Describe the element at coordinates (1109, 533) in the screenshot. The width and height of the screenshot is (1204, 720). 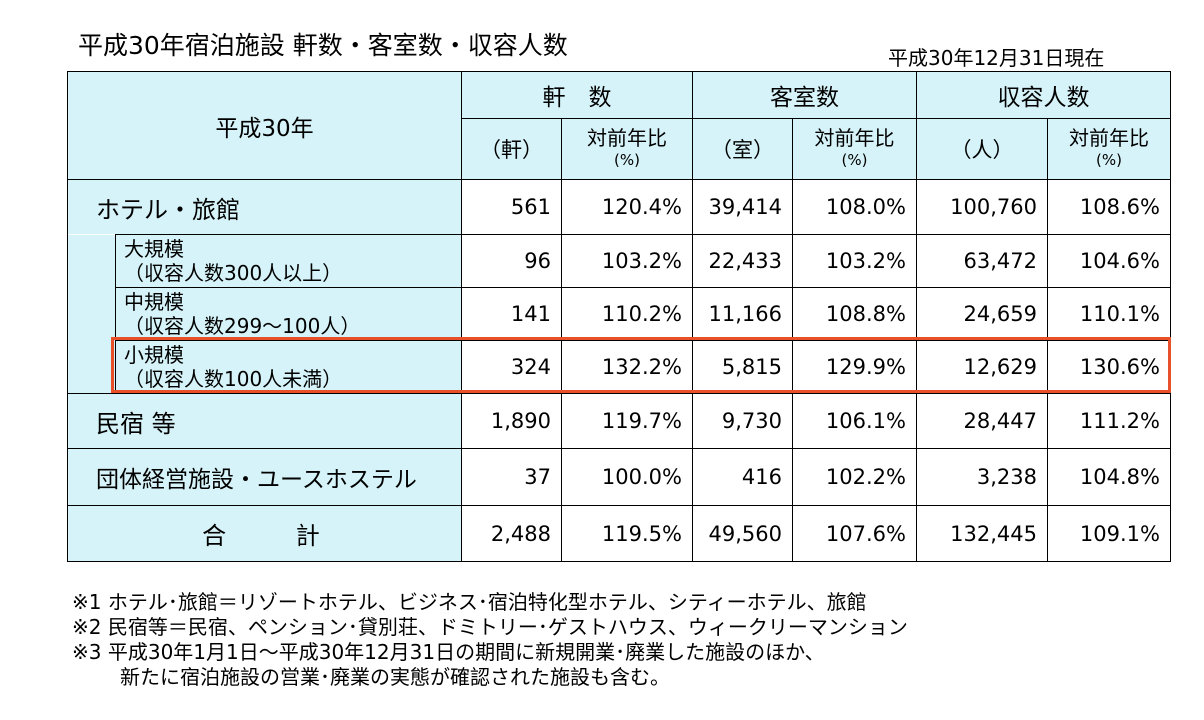
I see `cell-capacity-ratio: 109.1%` at that location.